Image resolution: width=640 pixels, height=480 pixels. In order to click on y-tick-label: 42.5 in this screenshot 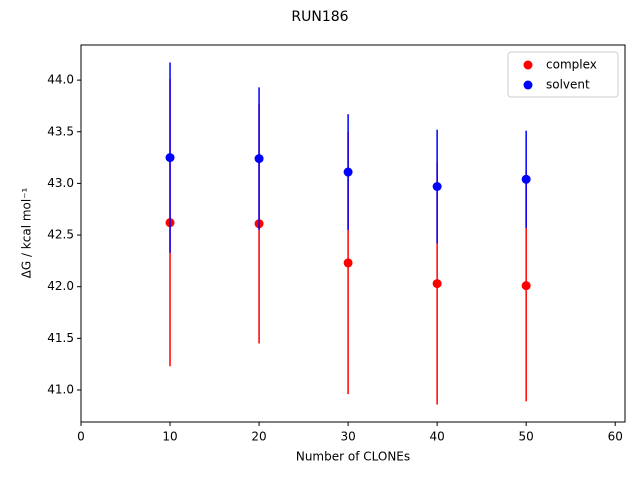, I will do `click(60, 235)`.